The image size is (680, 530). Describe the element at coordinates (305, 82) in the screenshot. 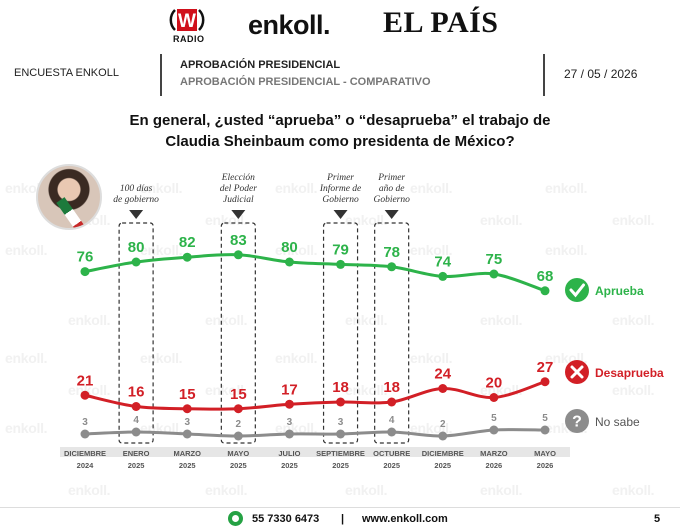

I see `header-subtitle: APROBACIÓN PRESIDENCIAL - COMPARATIVO` at that location.